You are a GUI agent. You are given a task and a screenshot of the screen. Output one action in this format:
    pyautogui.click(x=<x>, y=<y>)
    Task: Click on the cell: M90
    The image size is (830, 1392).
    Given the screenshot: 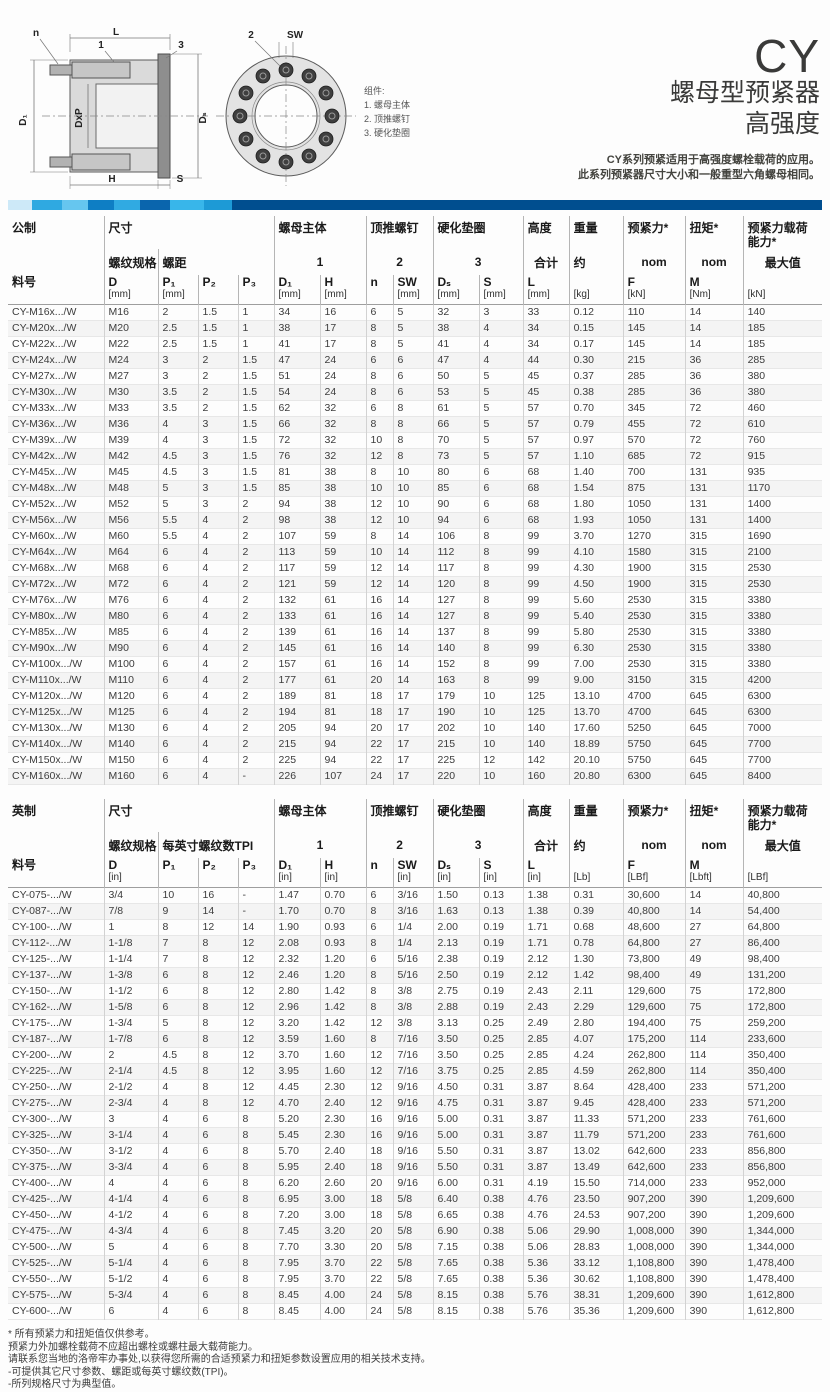 What is the action you would take?
    pyautogui.click(x=130, y=648)
    